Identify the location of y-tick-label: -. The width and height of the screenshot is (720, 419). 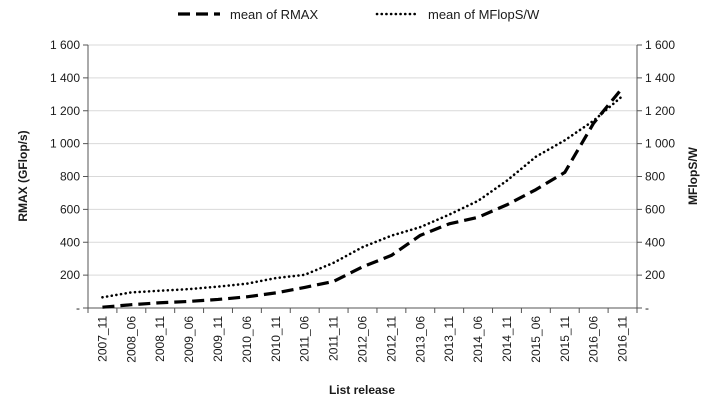
(78, 308).